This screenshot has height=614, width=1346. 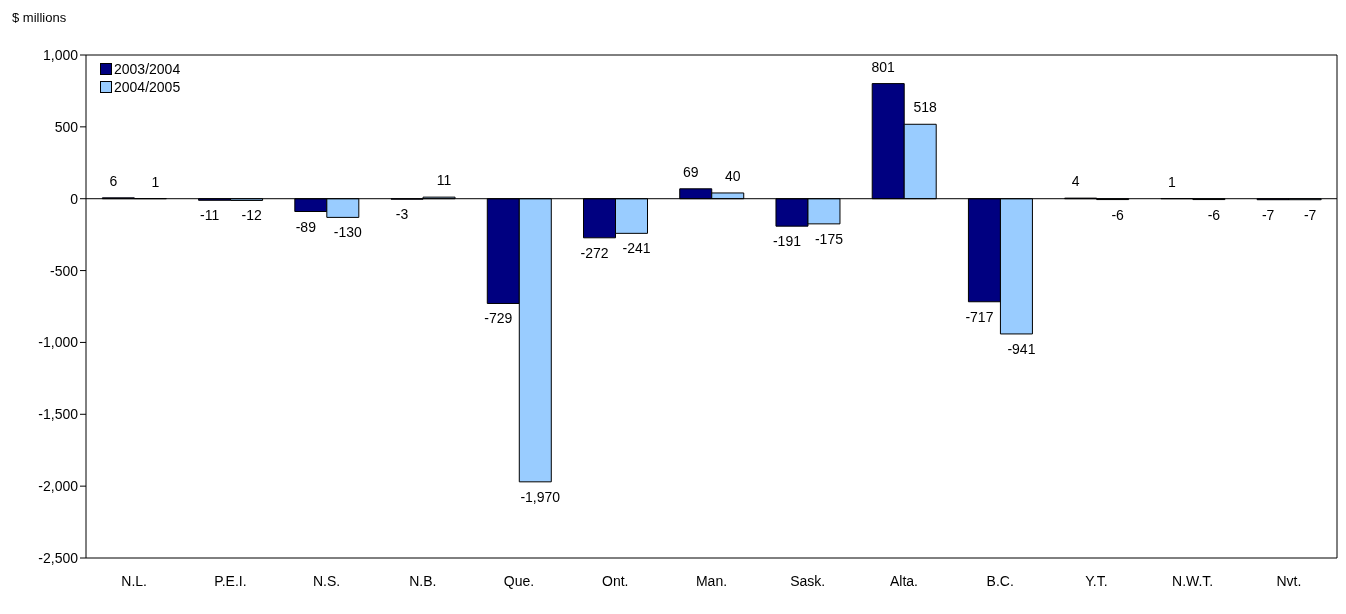 I want to click on data-label: 69, so click(x=690, y=171).